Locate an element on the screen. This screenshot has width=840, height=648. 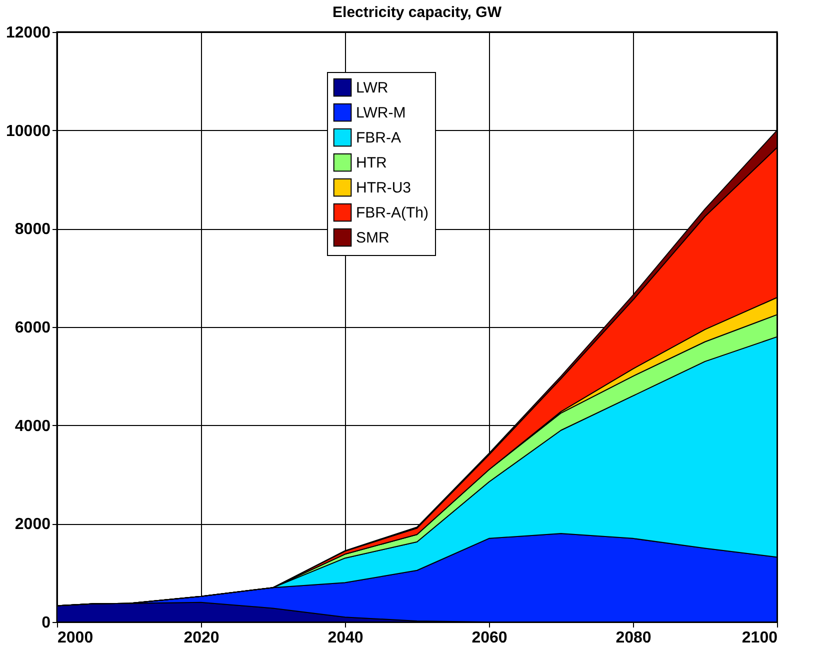
legend-label: FBR-A is located at coordinates (378, 138).